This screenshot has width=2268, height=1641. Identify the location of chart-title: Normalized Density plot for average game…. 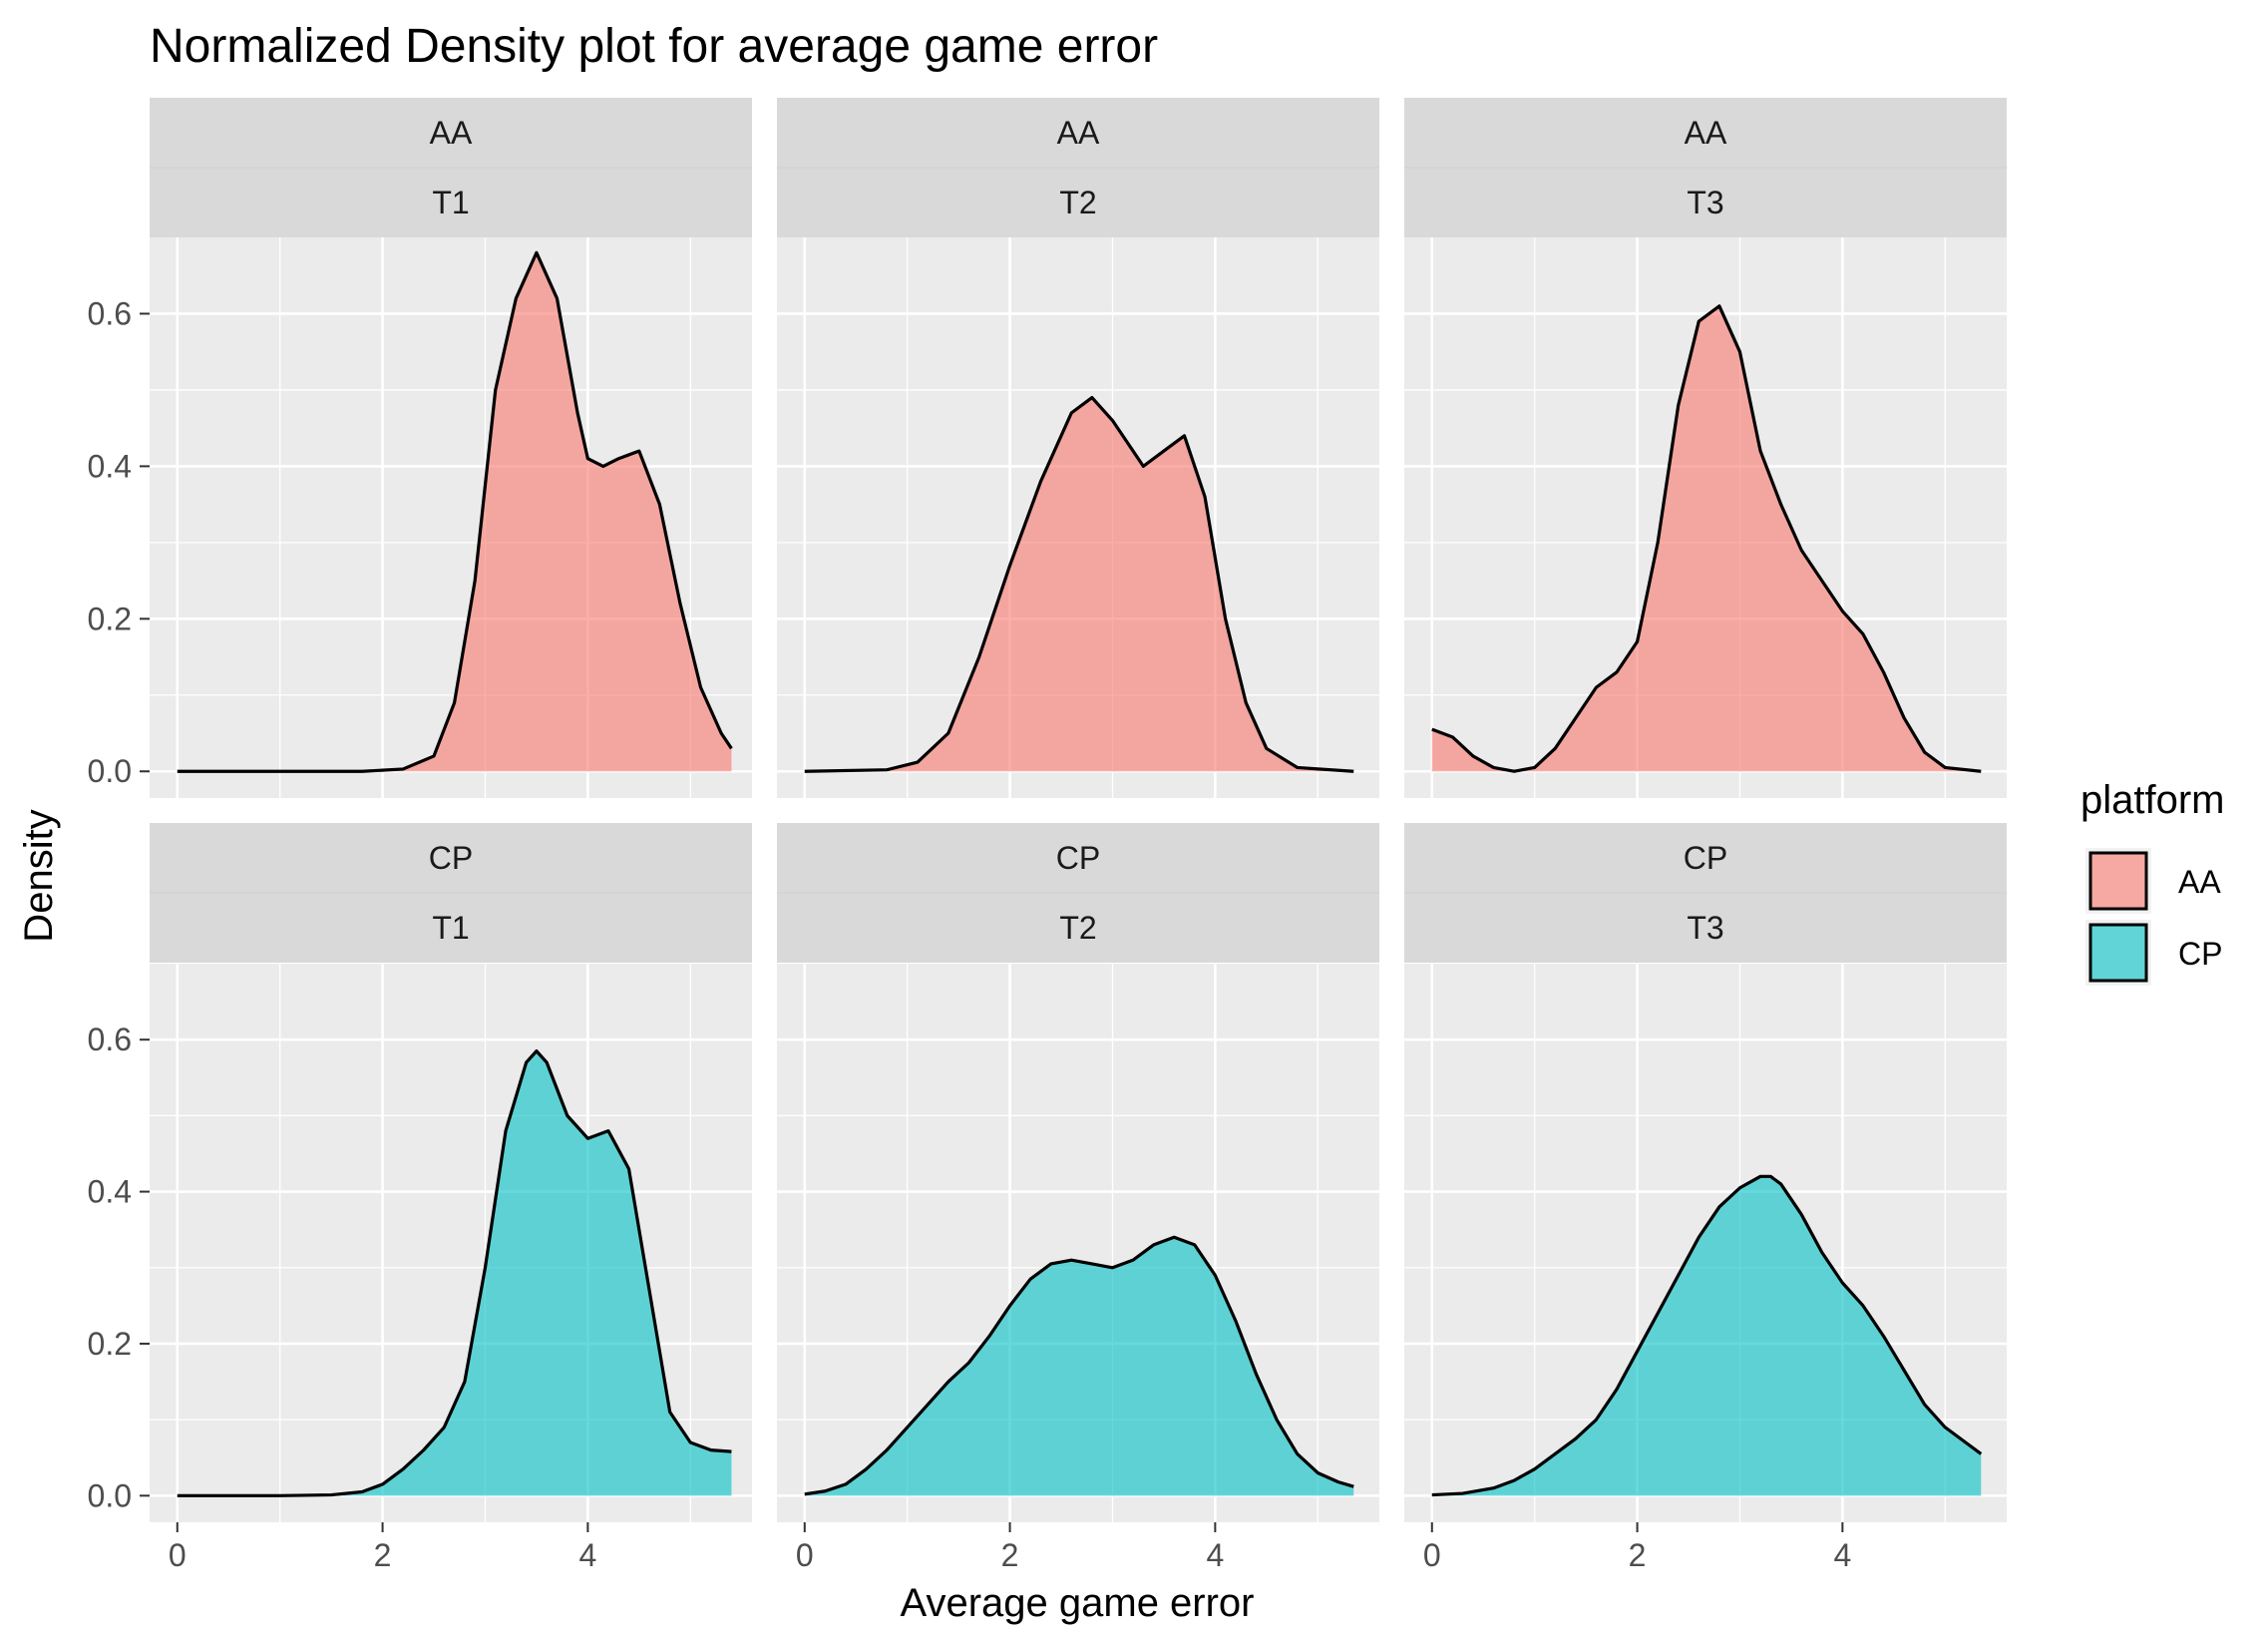
(654, 46).